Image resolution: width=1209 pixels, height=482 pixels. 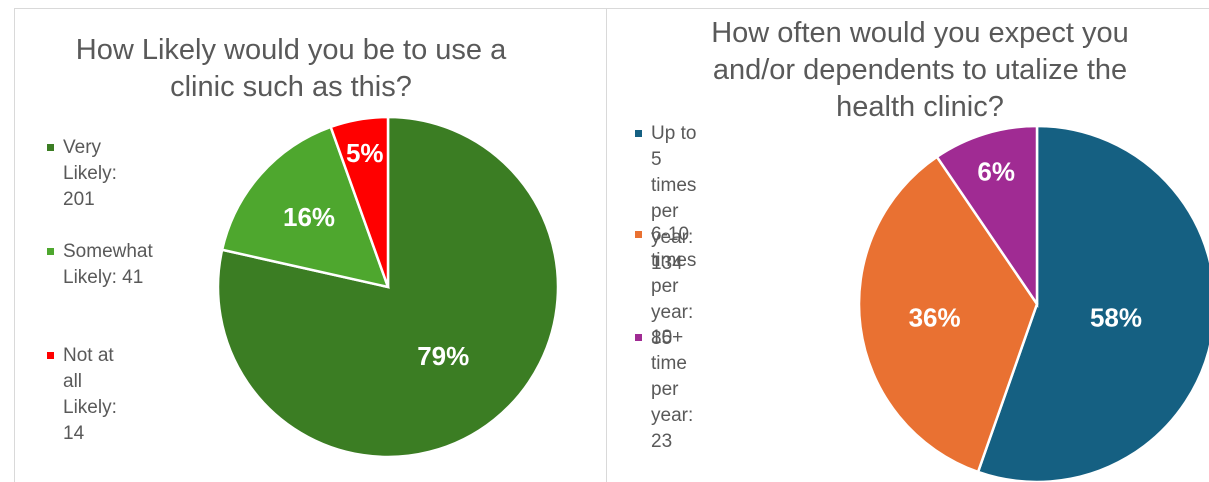 What do you see at coordinates (920, 70) in the screenshot?
I see `chart-title-line: and/or dependents to utalize the` at bounding box center [920, 70].